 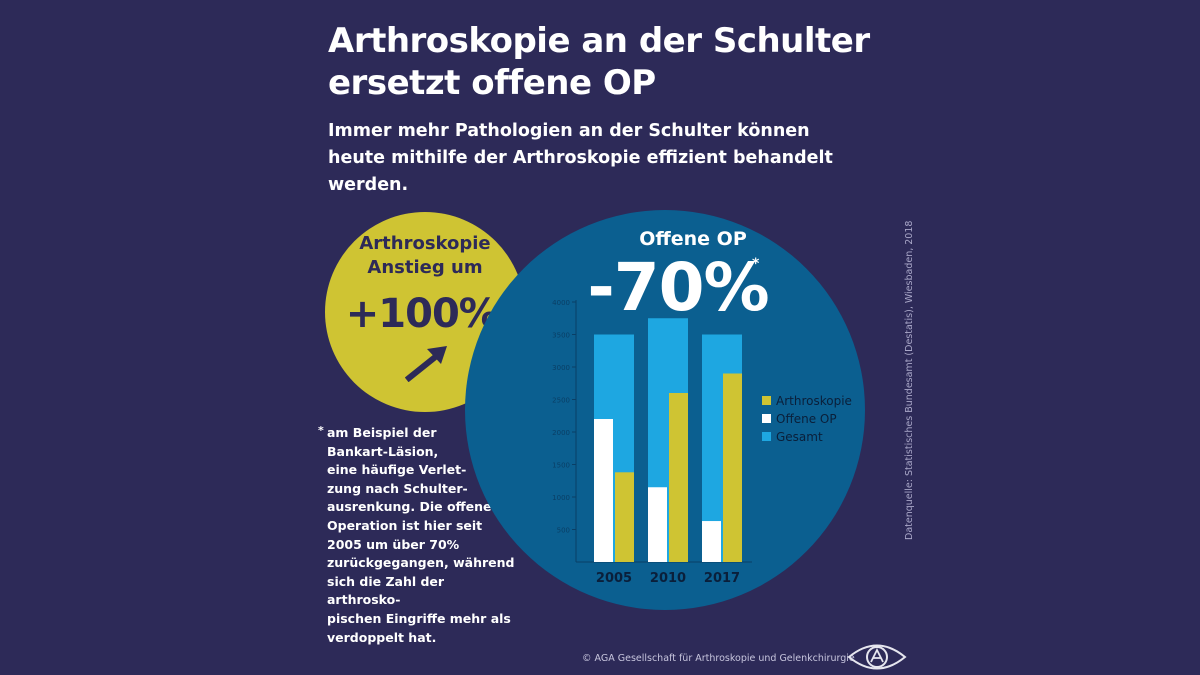 I want to click on legend-label: Arthroskopie, so click(x=814, y=401).